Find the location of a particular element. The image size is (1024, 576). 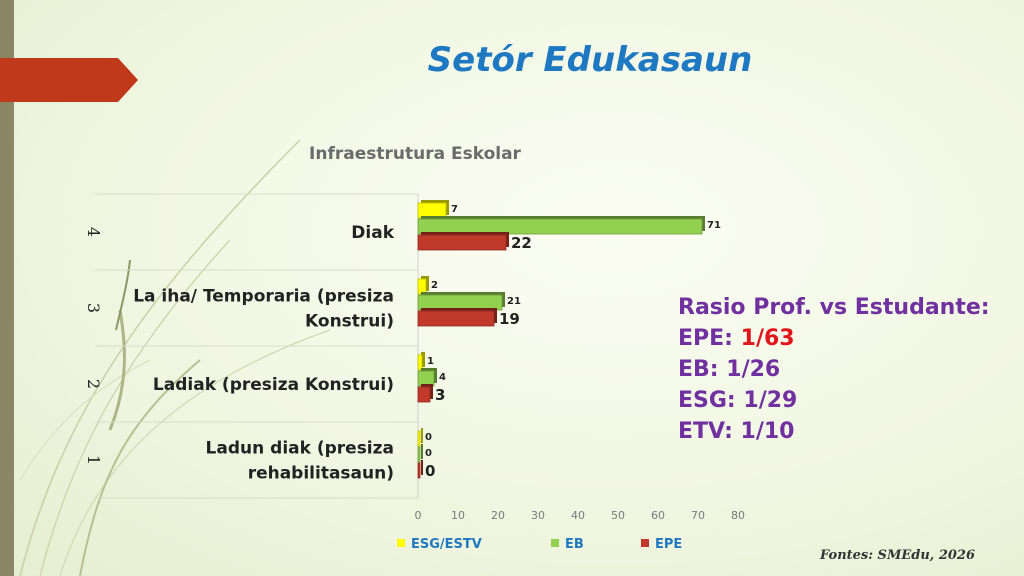

data-label: 2 is located at coordinates (434, 285).